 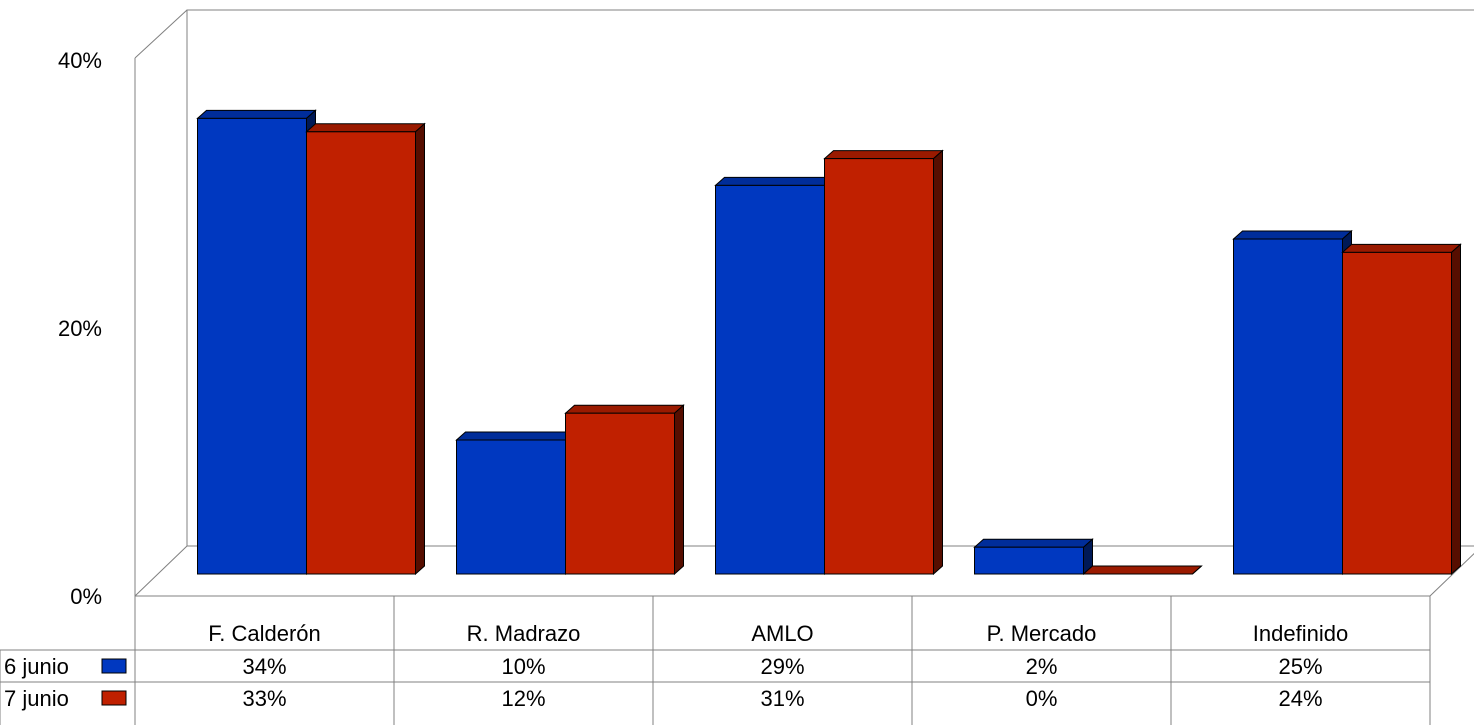 What do you see at coordinates (80, 60) in the screenshot?
I see `y-tick-label: 40%` at bounding box center [80, 60].